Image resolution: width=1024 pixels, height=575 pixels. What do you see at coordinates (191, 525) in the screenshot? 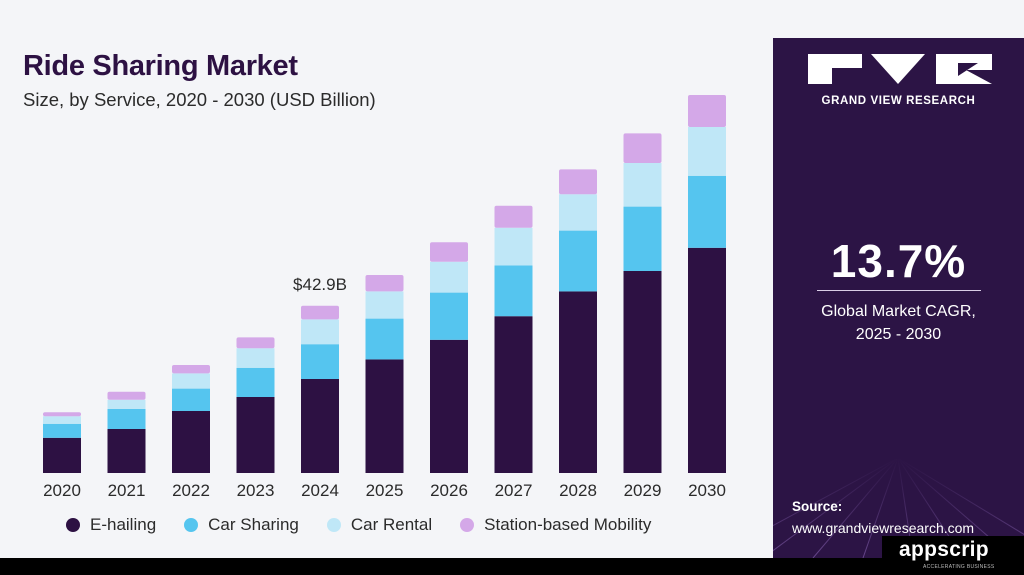
I see `legend-swatch-car-sharing` at bounding box center [191, 525].